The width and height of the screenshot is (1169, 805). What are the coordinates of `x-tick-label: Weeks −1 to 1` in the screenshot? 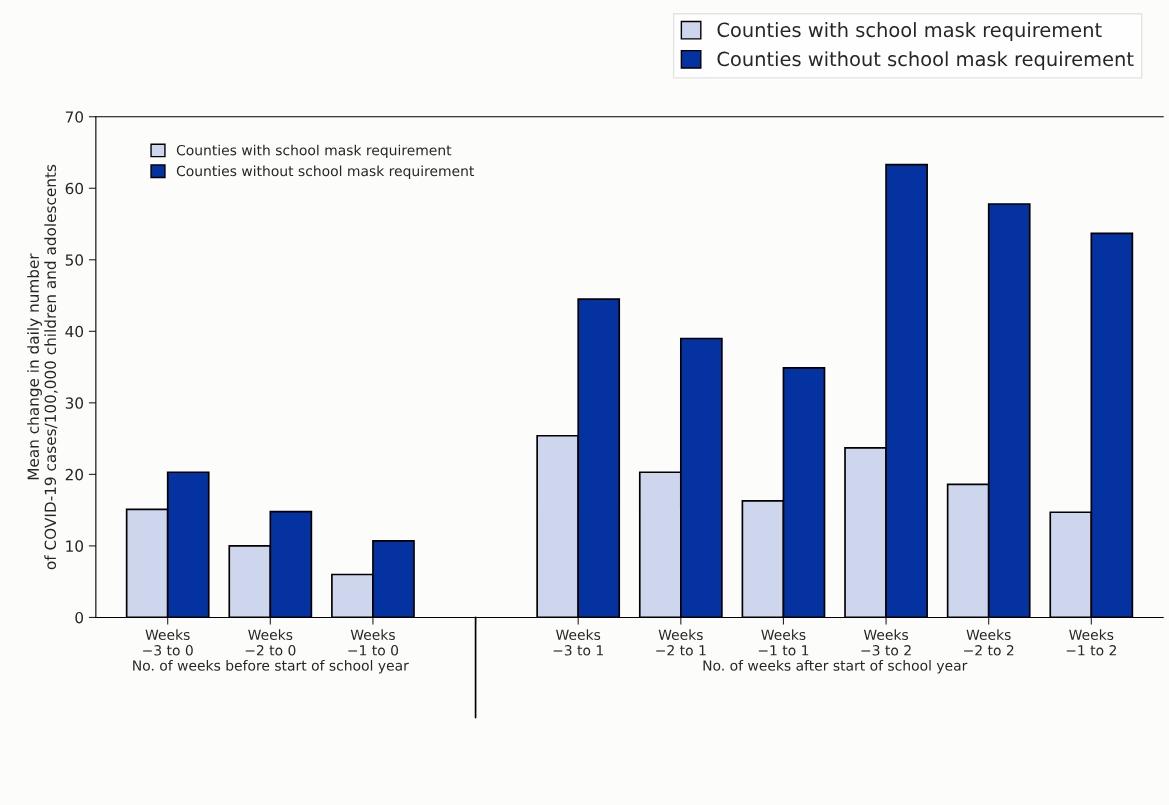 It's located at (783, 642).